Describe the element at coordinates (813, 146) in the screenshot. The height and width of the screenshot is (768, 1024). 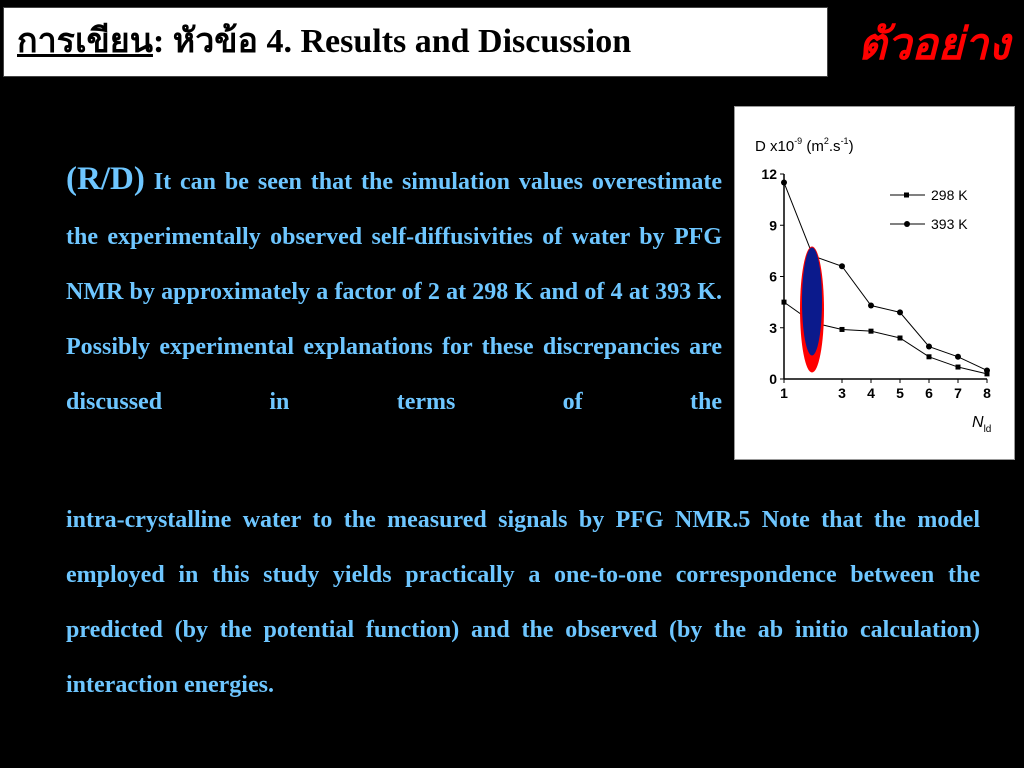
I see `ylabel-unit-open: (m` at that location.